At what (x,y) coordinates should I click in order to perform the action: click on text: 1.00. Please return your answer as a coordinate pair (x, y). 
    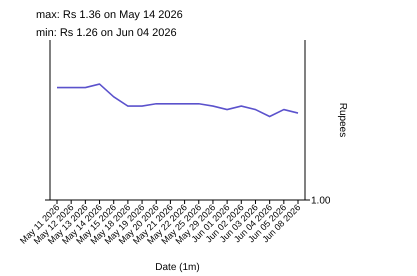
    Looking at the image, I should click on (321, 201).